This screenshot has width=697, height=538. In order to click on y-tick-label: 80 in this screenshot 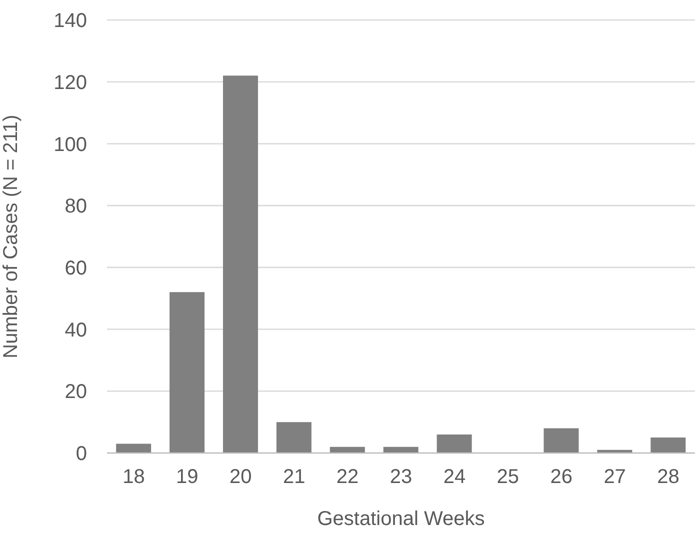, I will do `click(75, 207)`.